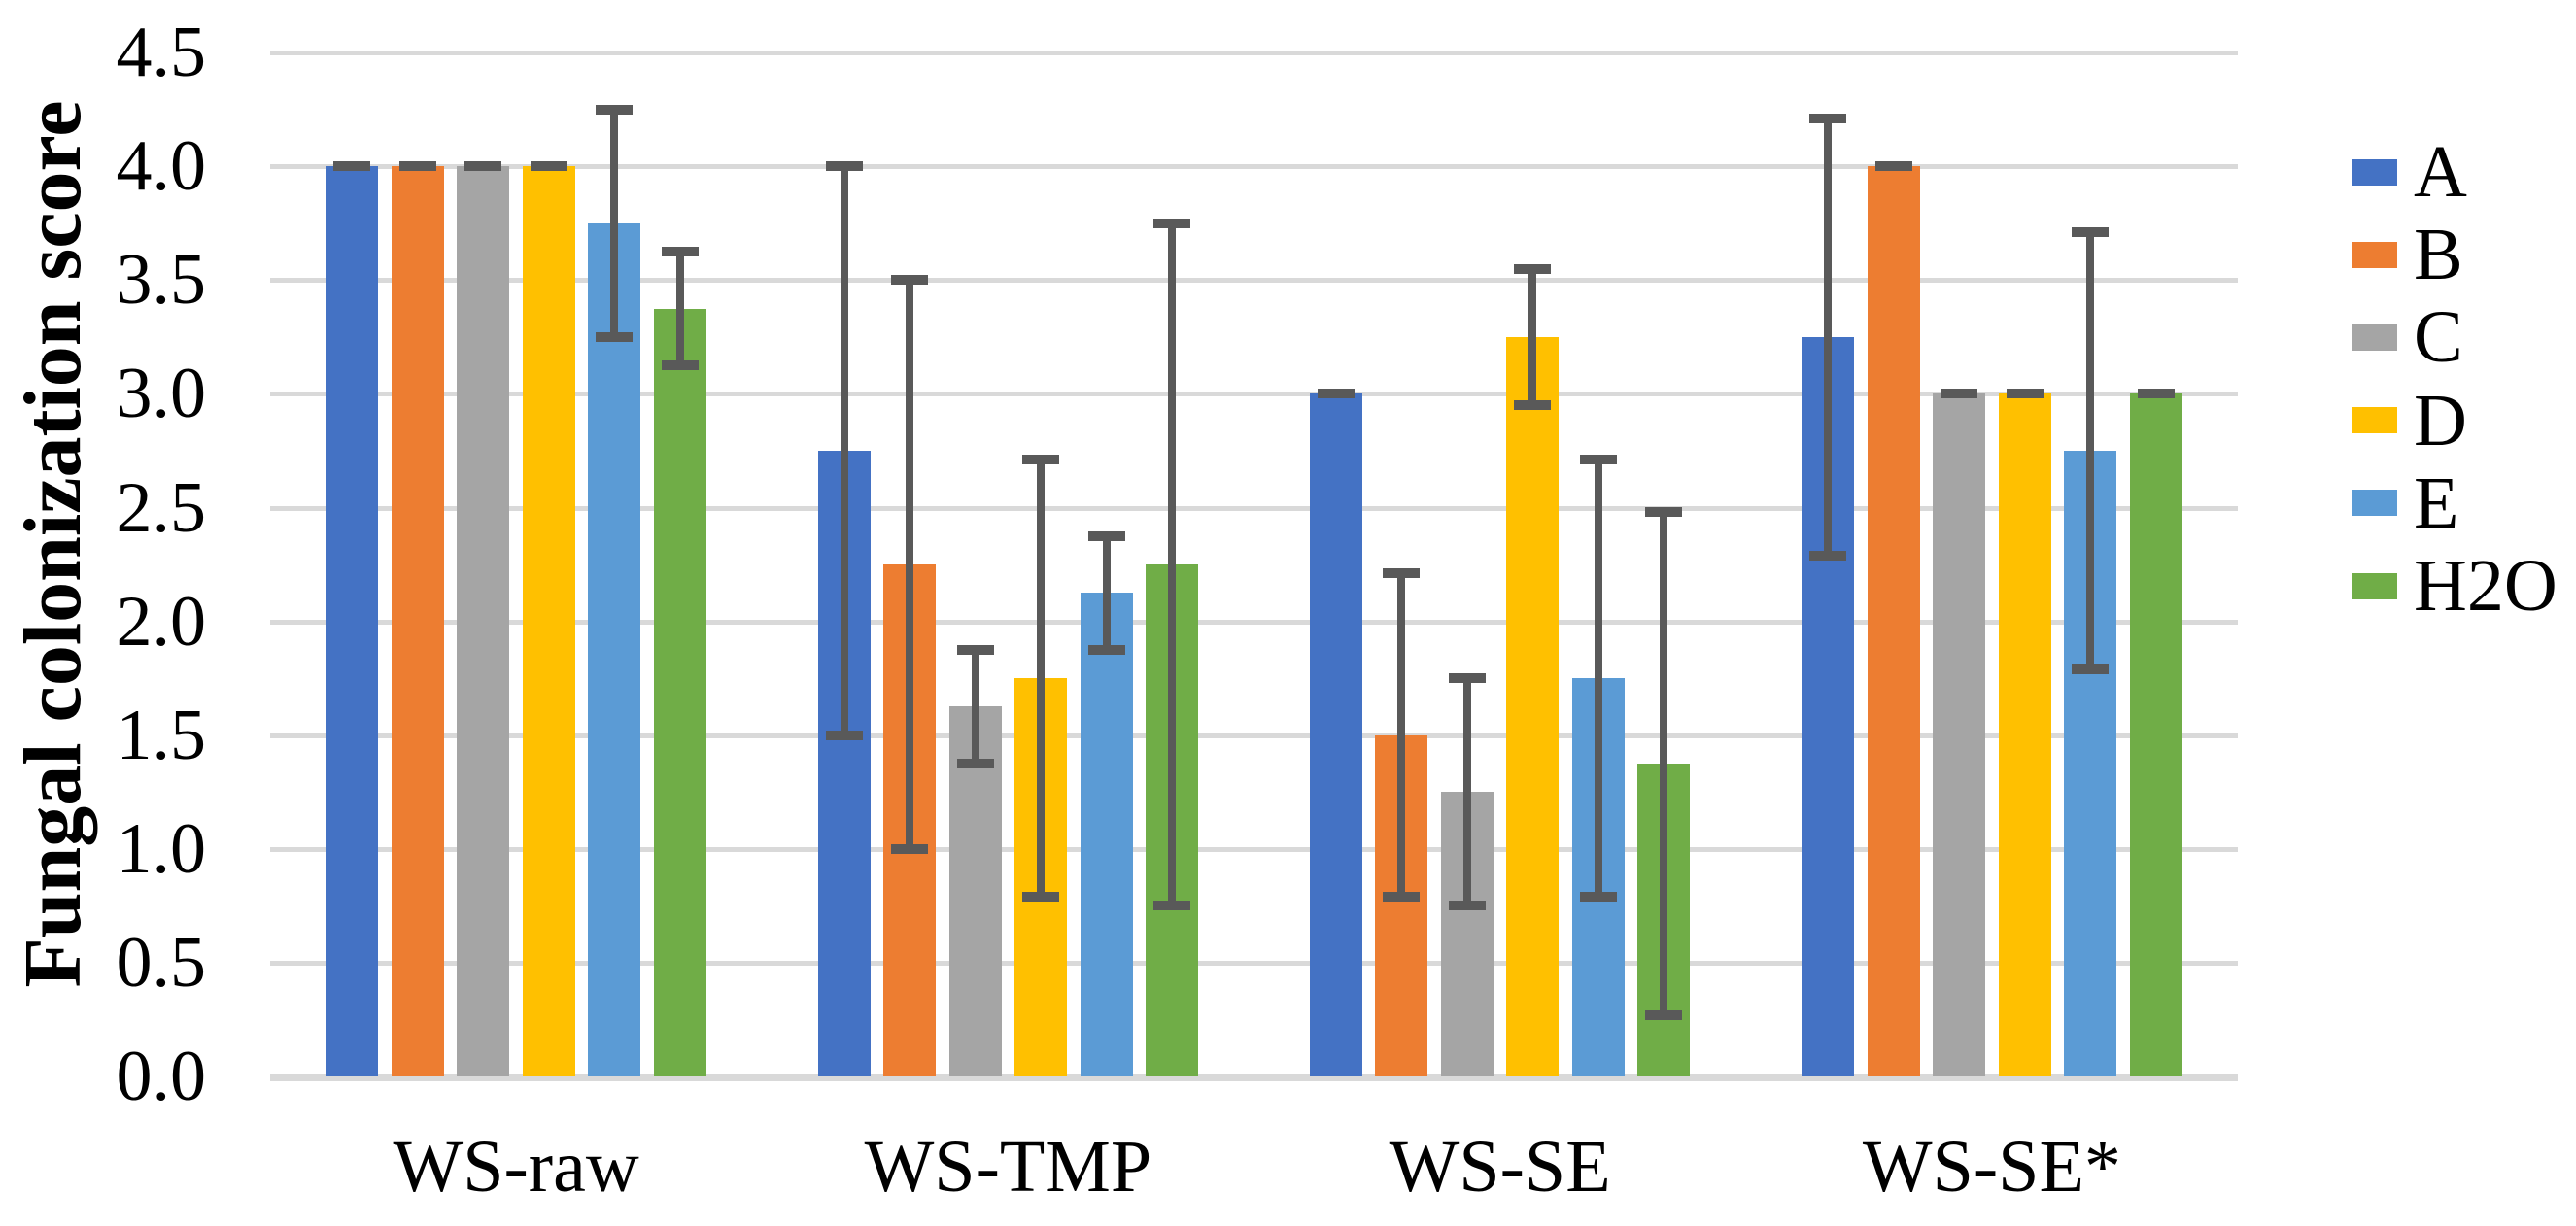 The width and height of the screenshot is (2576, 1226). I want to click on error-bar-C-WS-SE*-cap, so click(1960, 394).